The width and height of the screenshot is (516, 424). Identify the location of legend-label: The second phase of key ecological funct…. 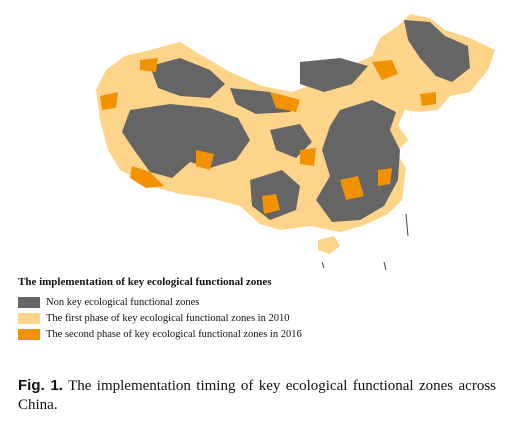
(174, 334).